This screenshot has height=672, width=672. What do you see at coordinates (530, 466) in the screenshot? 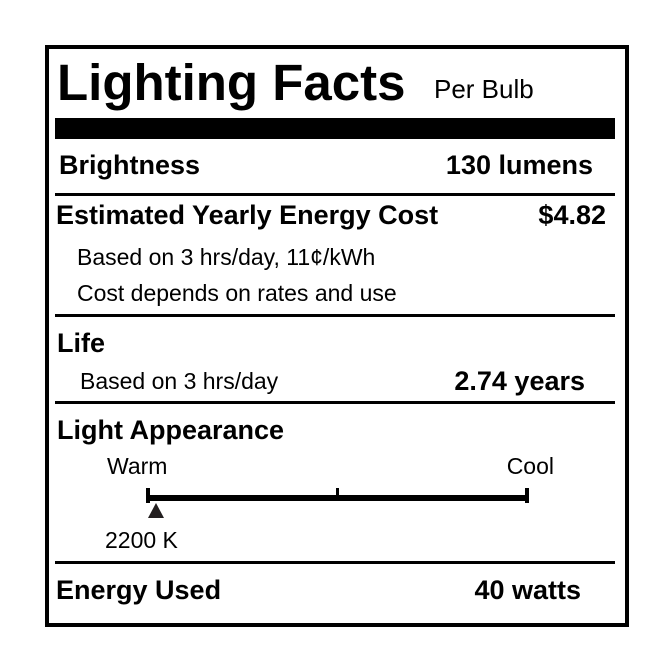
I see `cool-label: Cool` at bounding box center [530, 466].